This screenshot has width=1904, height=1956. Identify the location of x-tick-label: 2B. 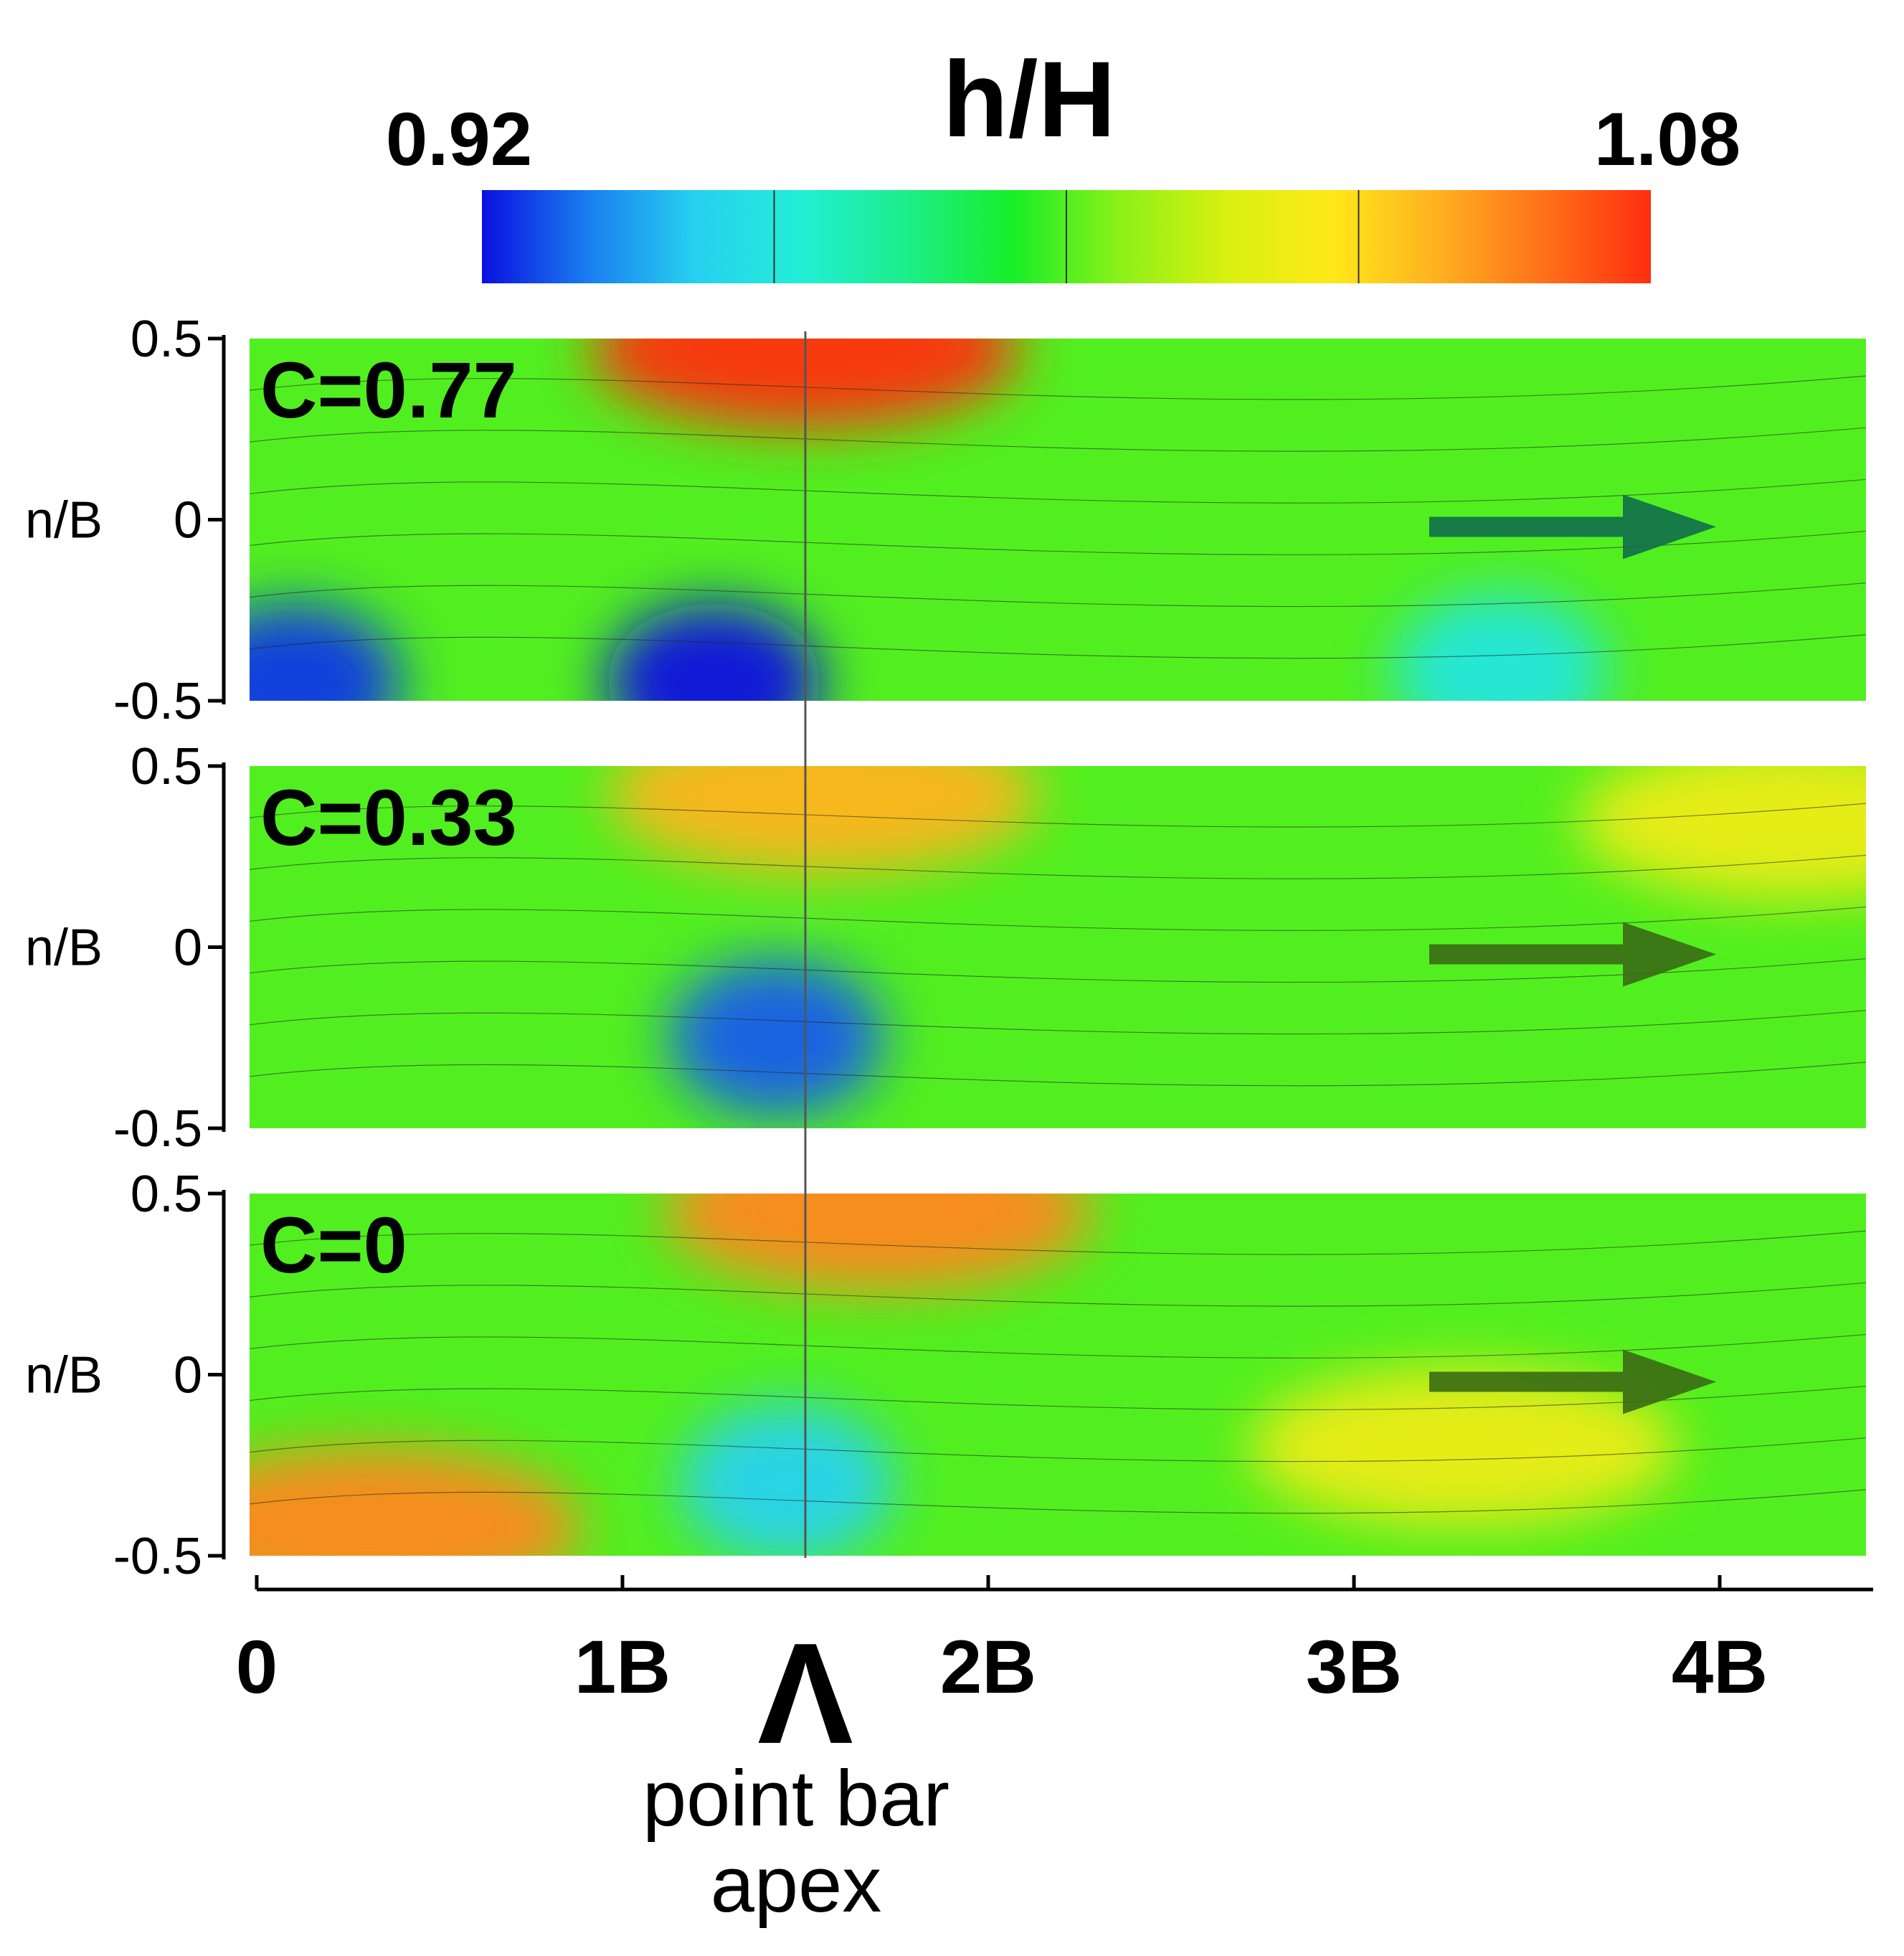
(988, 1667).